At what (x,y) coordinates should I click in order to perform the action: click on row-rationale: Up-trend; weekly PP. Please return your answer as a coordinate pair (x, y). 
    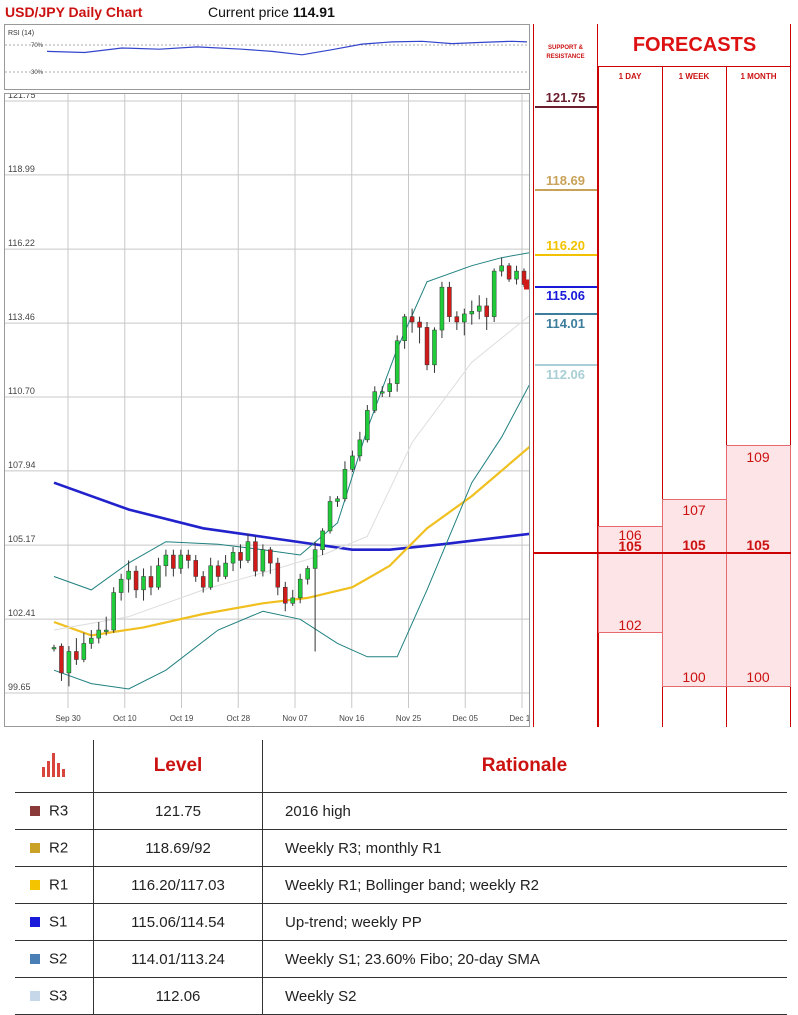
    Looking at the image, I should click on (524, 922).